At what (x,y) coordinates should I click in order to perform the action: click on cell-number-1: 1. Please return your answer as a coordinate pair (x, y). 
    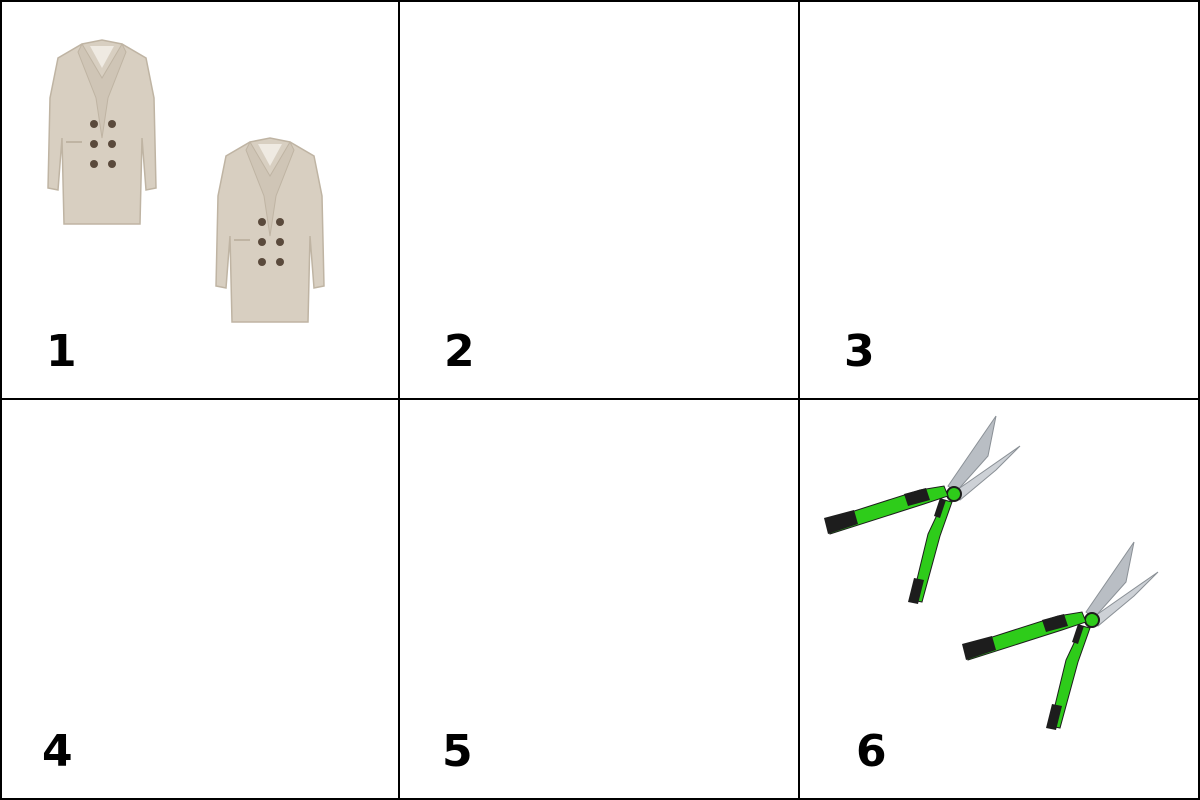
    Looking at the image, I should click on (61, 351).